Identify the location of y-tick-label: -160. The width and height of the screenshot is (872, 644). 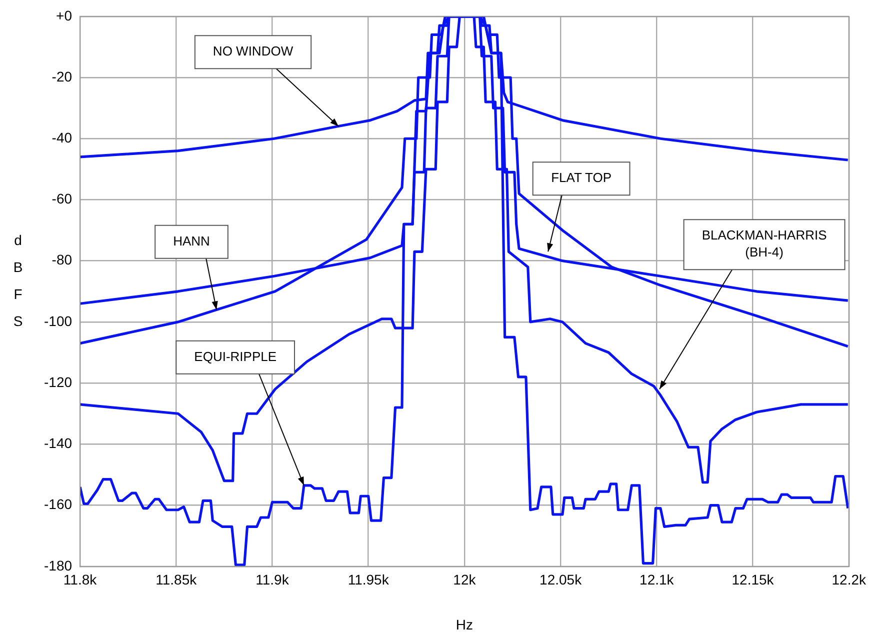
(58, 504).